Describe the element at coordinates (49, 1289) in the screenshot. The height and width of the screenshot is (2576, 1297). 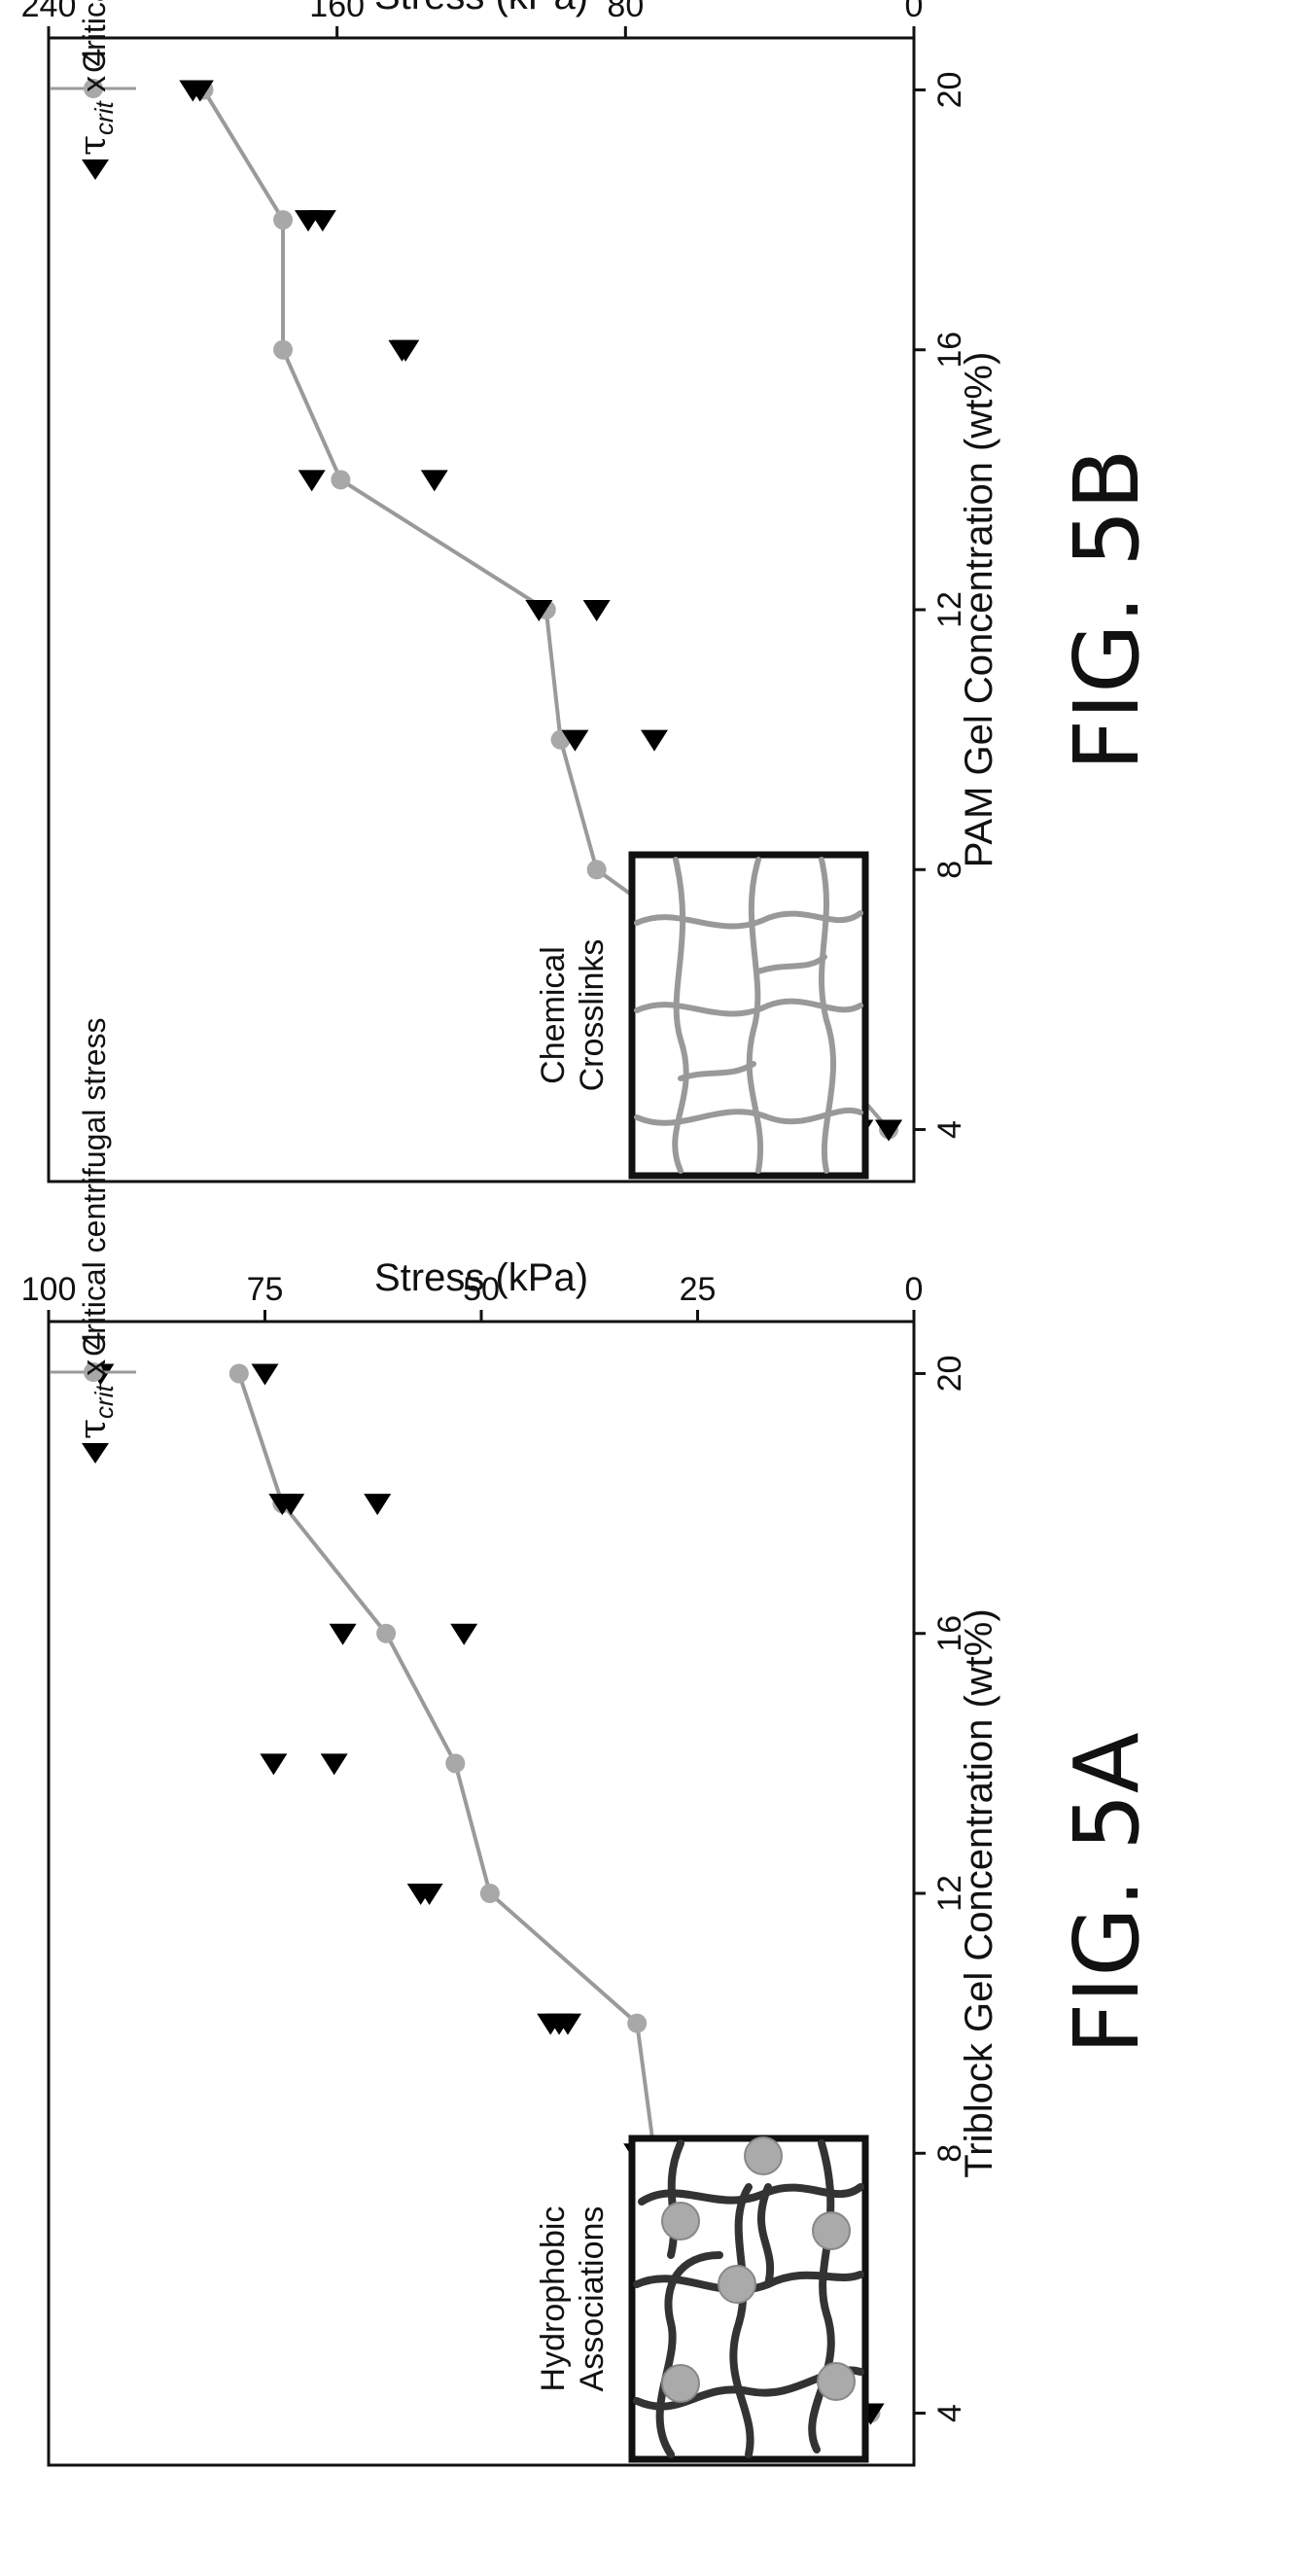
I see `y-tick-label: 100` at that location.